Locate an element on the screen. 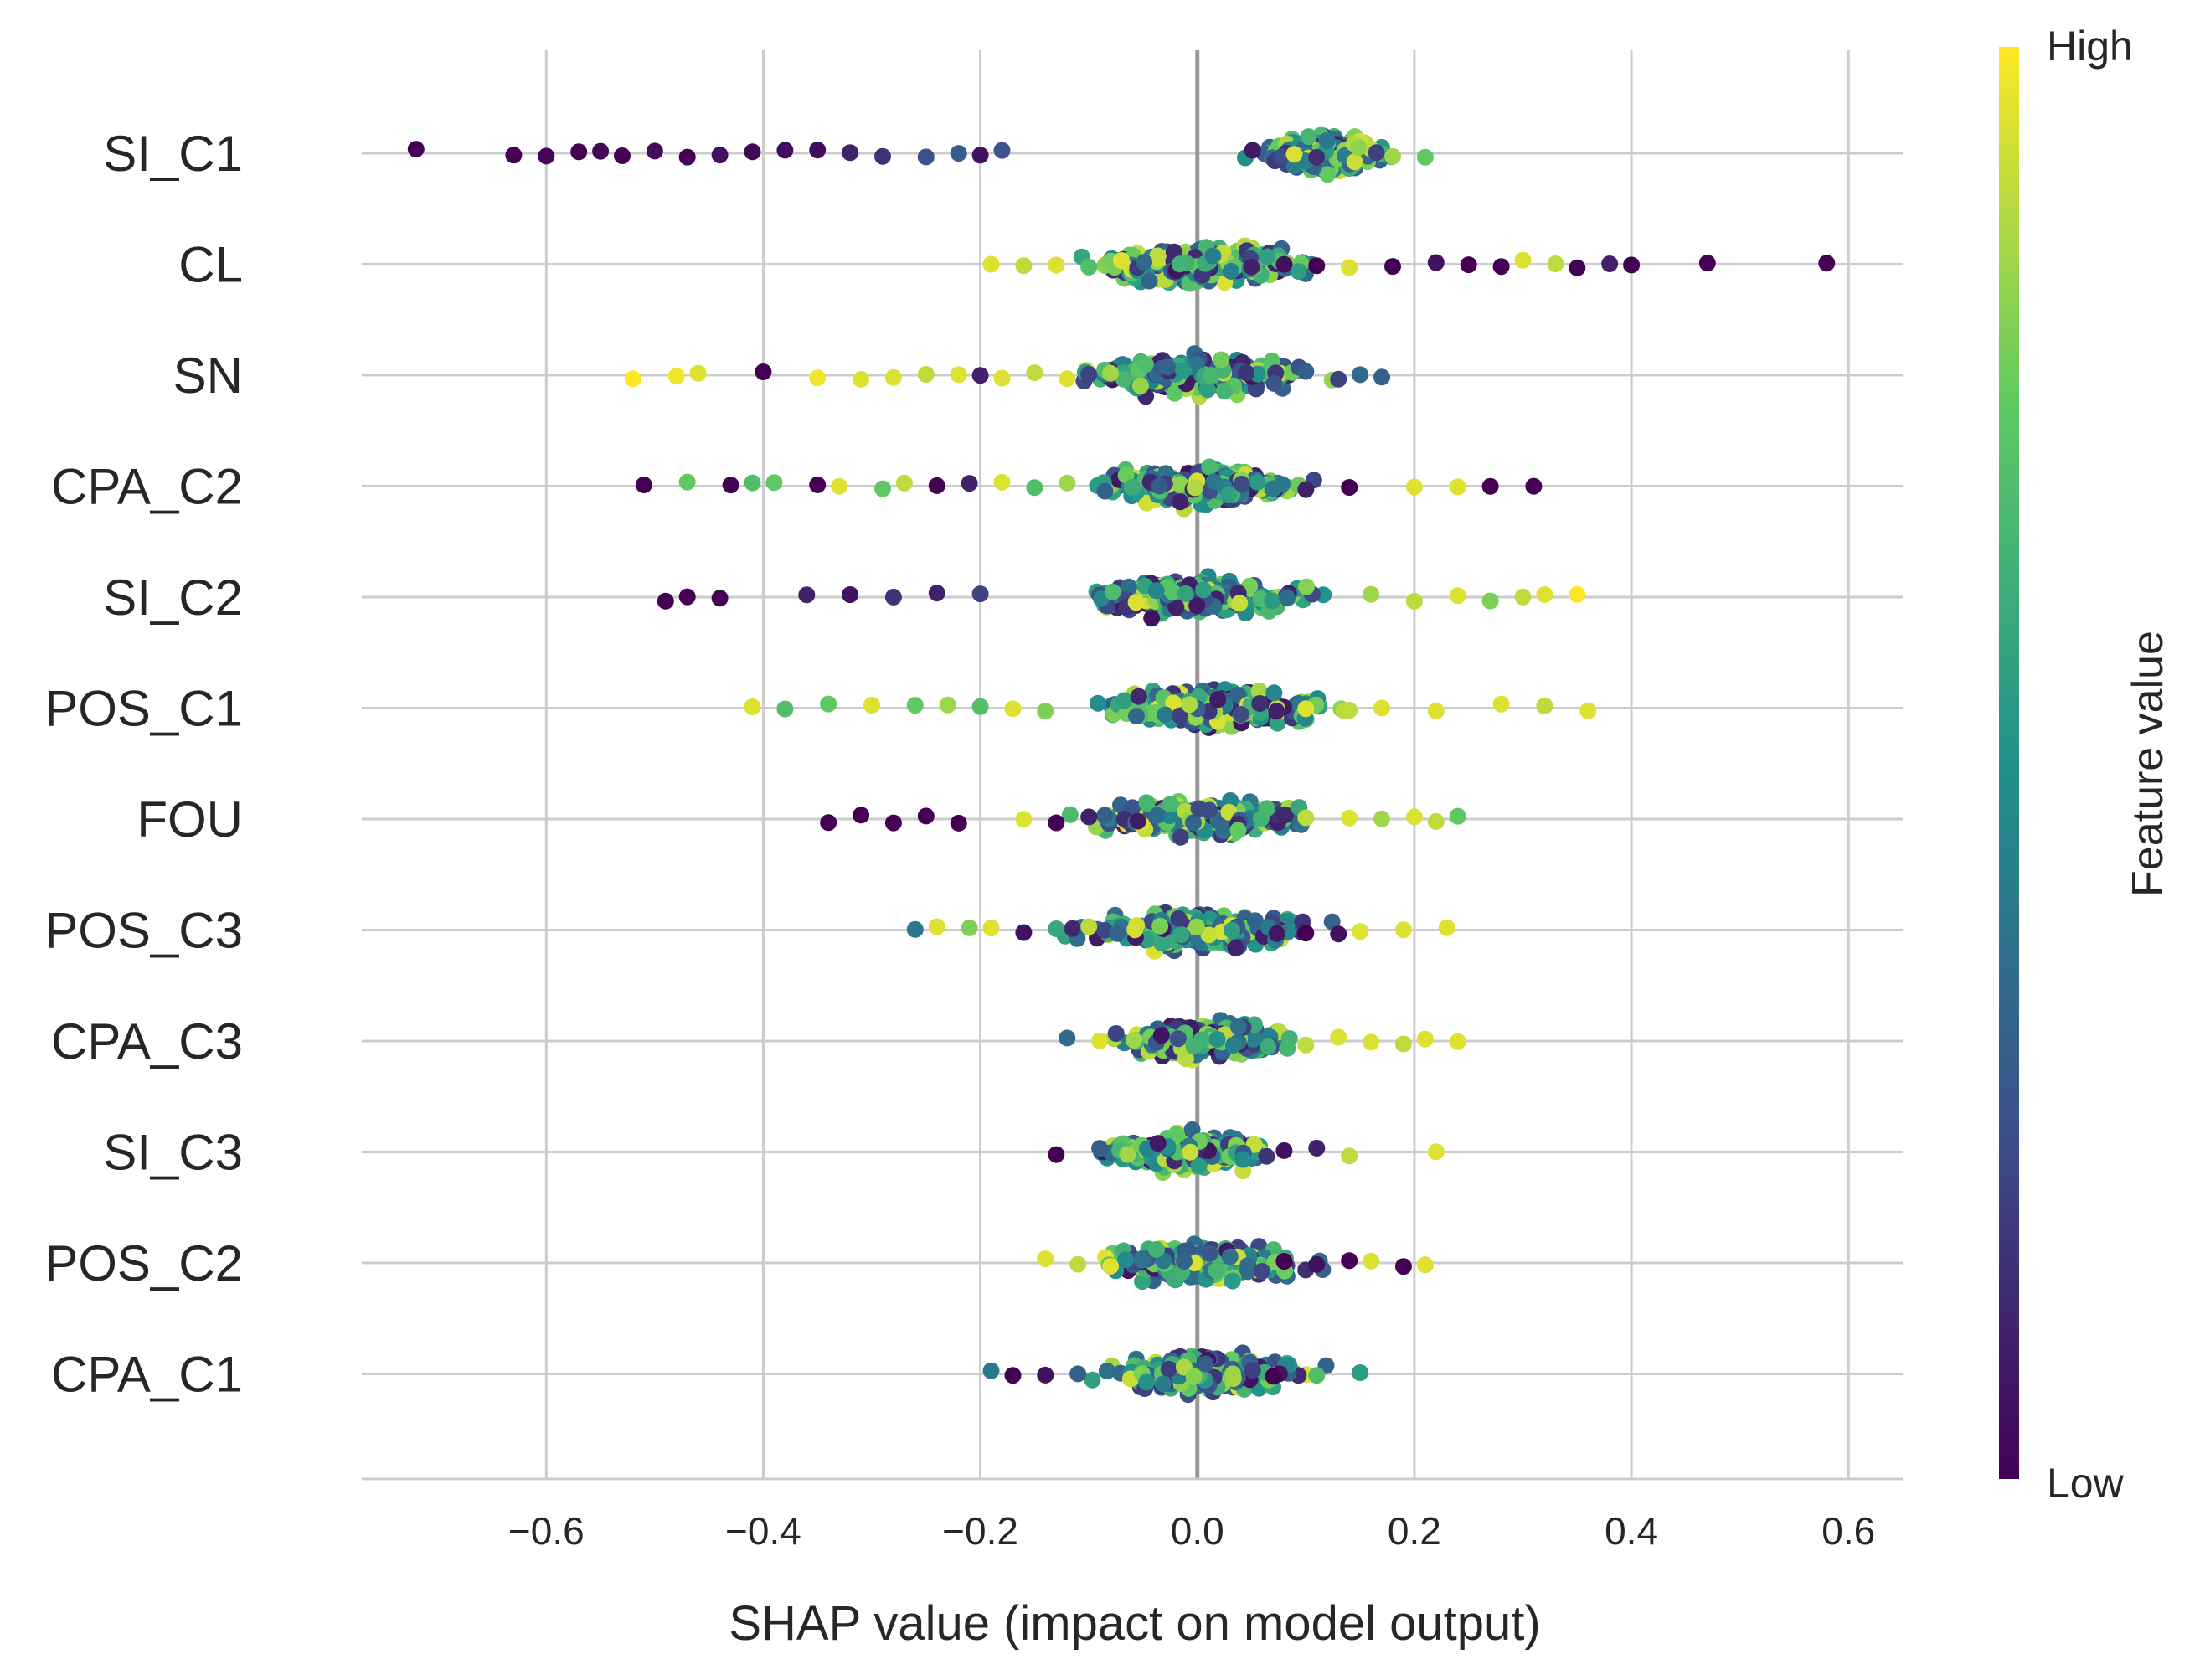 The height and width of the screenshot is (1680, 2205). x-axis: −0.6 −0.4 −0.2 0.0 0.2 0.4 0.6 is located at coordinates (1132, 1515).